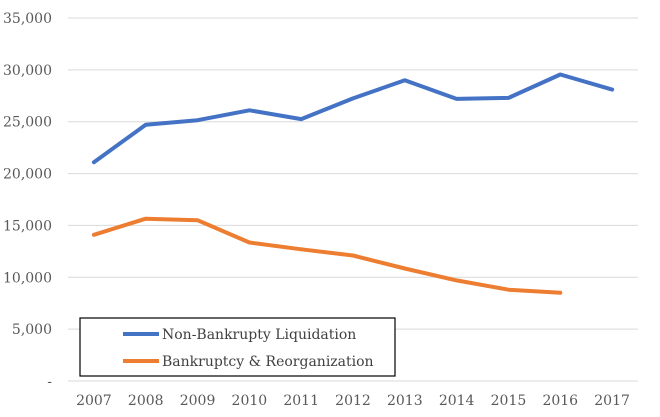 The image size is (660, 417). Describe the element at coordinates (27, 175) in the screenshot. I see `y-tick-label: 20,000` at that location.